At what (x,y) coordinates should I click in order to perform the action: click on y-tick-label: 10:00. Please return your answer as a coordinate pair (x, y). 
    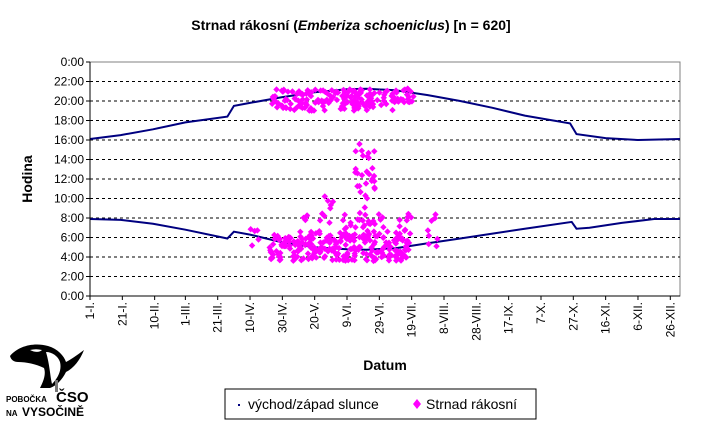
    Looking at the image, I should click on (69, 199).